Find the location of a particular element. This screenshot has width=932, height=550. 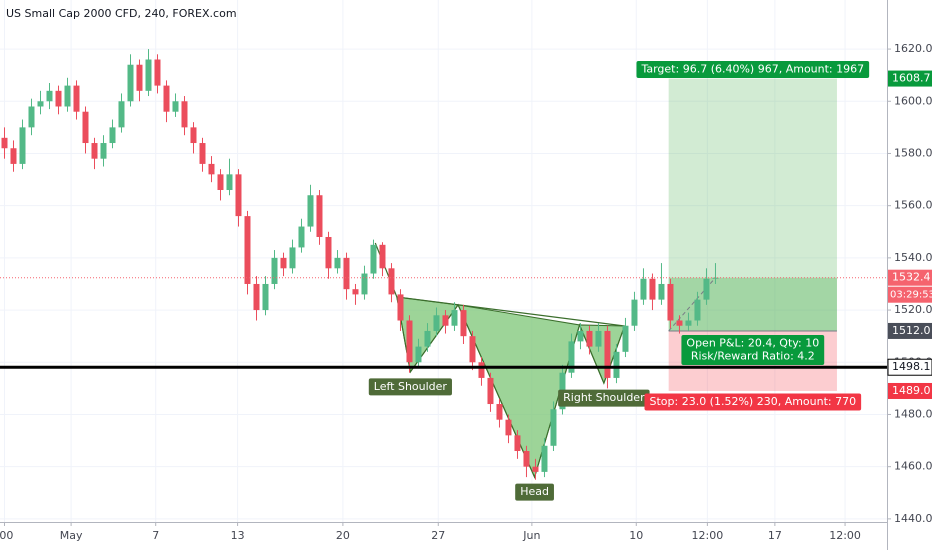

y-tick-label: 1440.0 is located at coordinates (913, 518).